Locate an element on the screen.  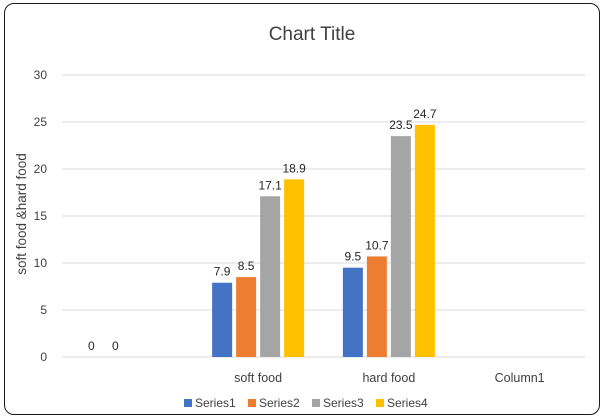
data-label: 7.9 is located at coordinates (222, 272).